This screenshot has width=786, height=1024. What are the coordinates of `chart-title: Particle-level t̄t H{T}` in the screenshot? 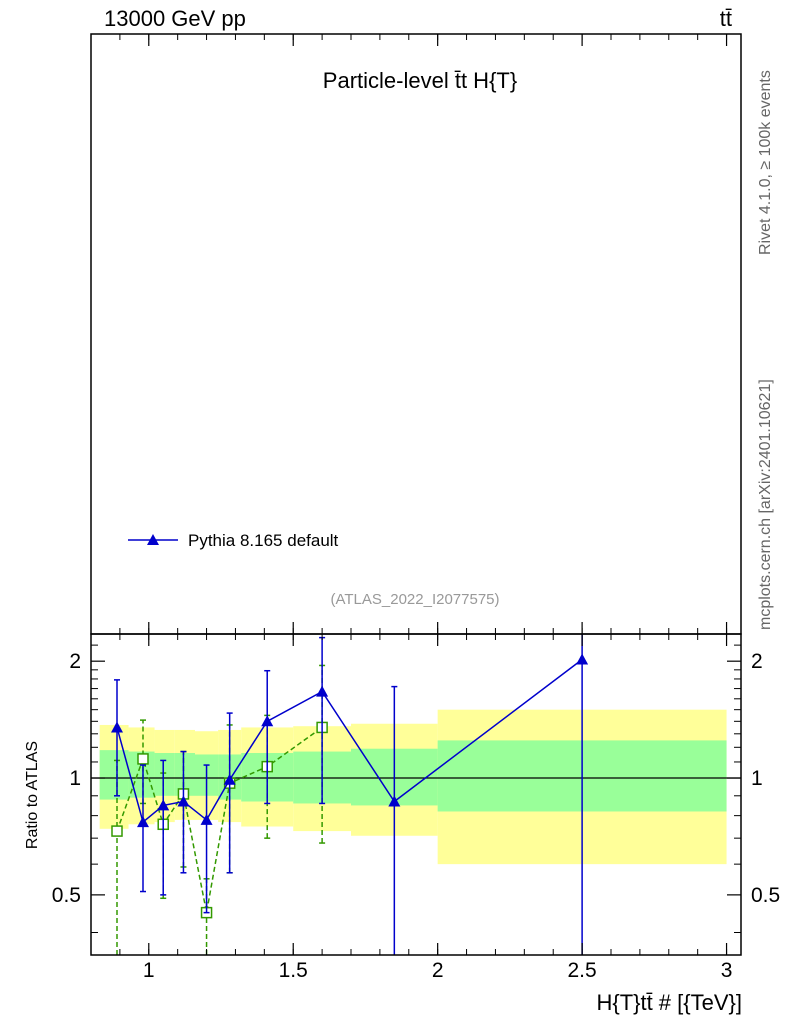 It's located at (420, 80).